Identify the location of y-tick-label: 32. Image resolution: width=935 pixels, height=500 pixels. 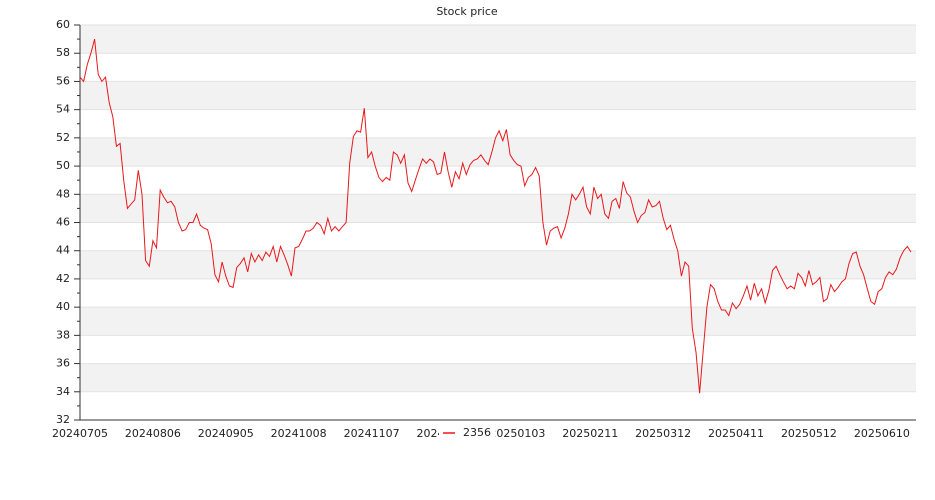
(63, 419).